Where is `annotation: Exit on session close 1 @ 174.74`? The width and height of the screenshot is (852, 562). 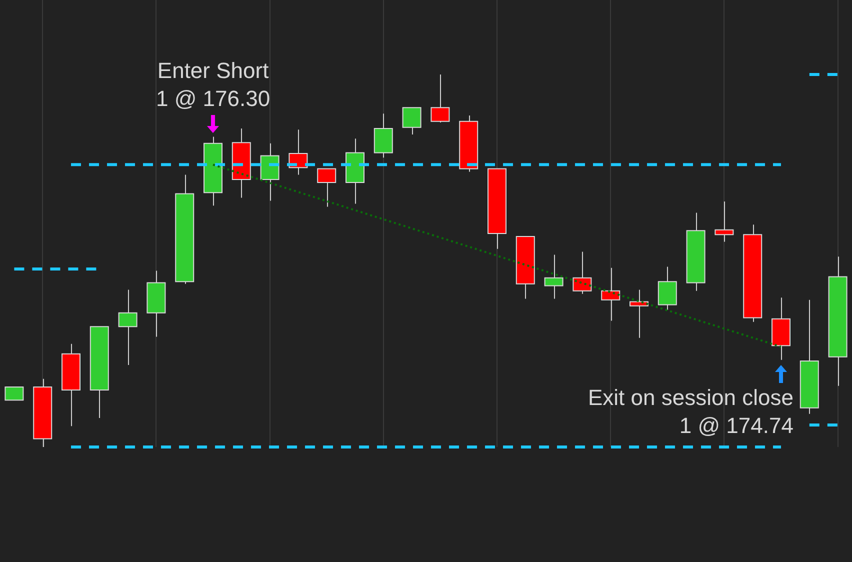
annotation: Exit on session close 1 @ 174.74 is located at coordinates (691, 412).